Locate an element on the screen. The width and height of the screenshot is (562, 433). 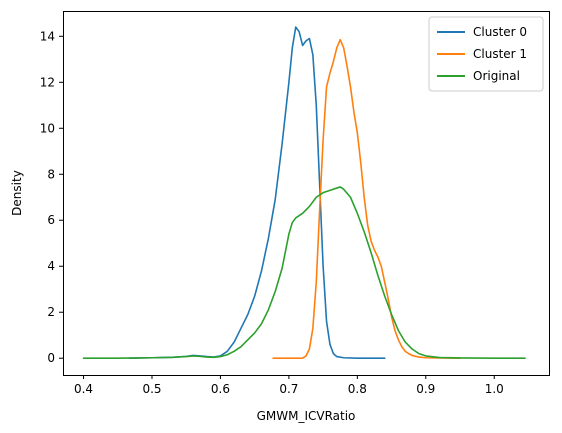
y-tick-label: 2 is located at coordinates (51, 312).